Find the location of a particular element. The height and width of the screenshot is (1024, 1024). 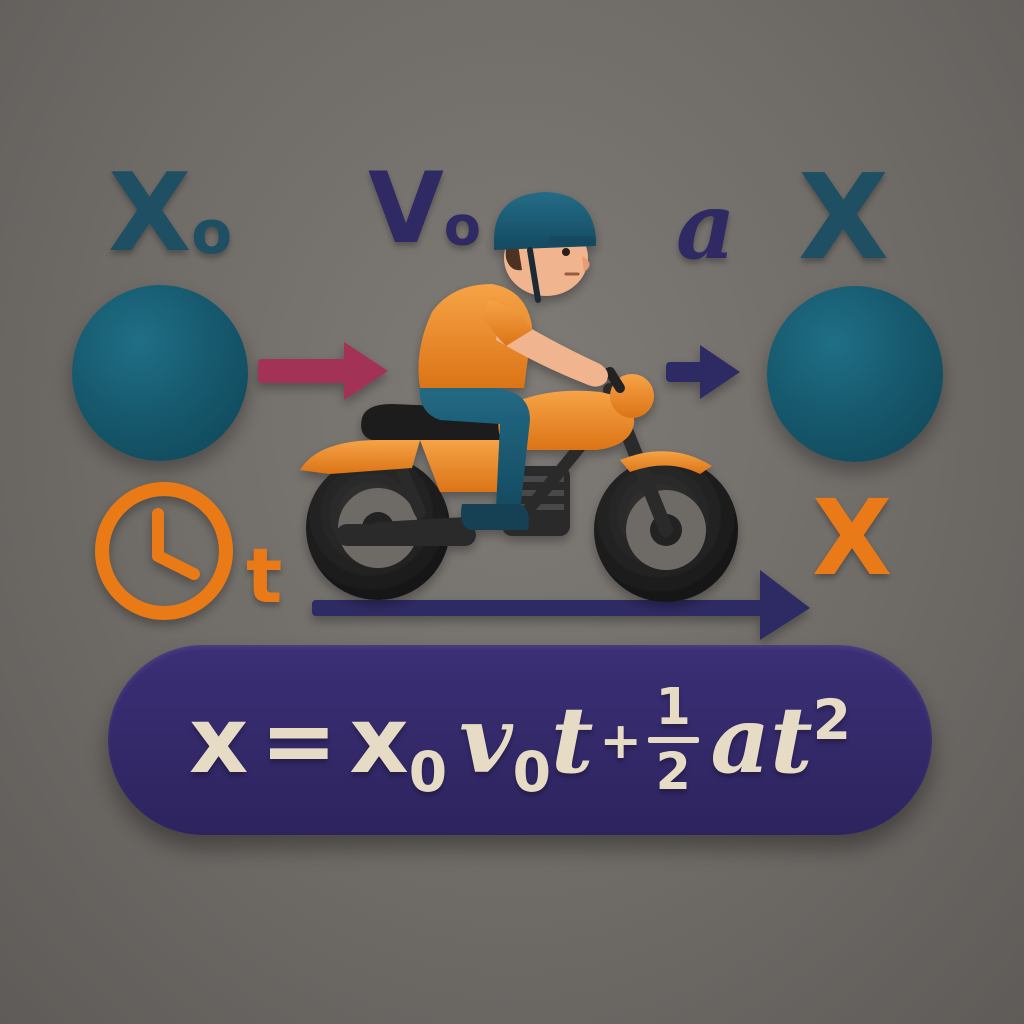

equation-half-fraction: 1 2 is located at coordinates (673, 739).